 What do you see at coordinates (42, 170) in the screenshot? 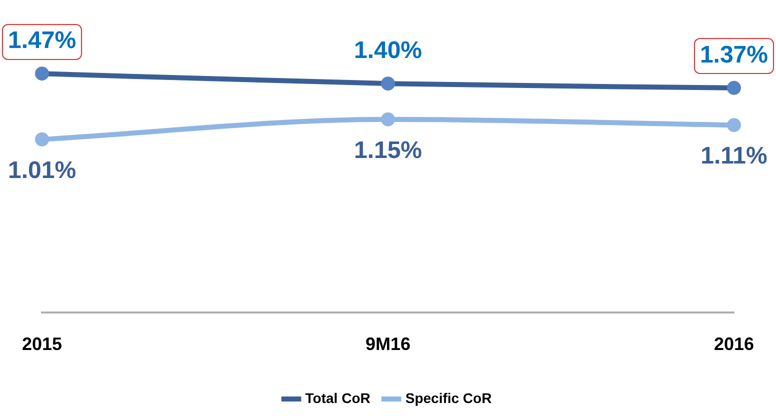
I see `data-label: 1.01%` at bounding box center [42, 170].